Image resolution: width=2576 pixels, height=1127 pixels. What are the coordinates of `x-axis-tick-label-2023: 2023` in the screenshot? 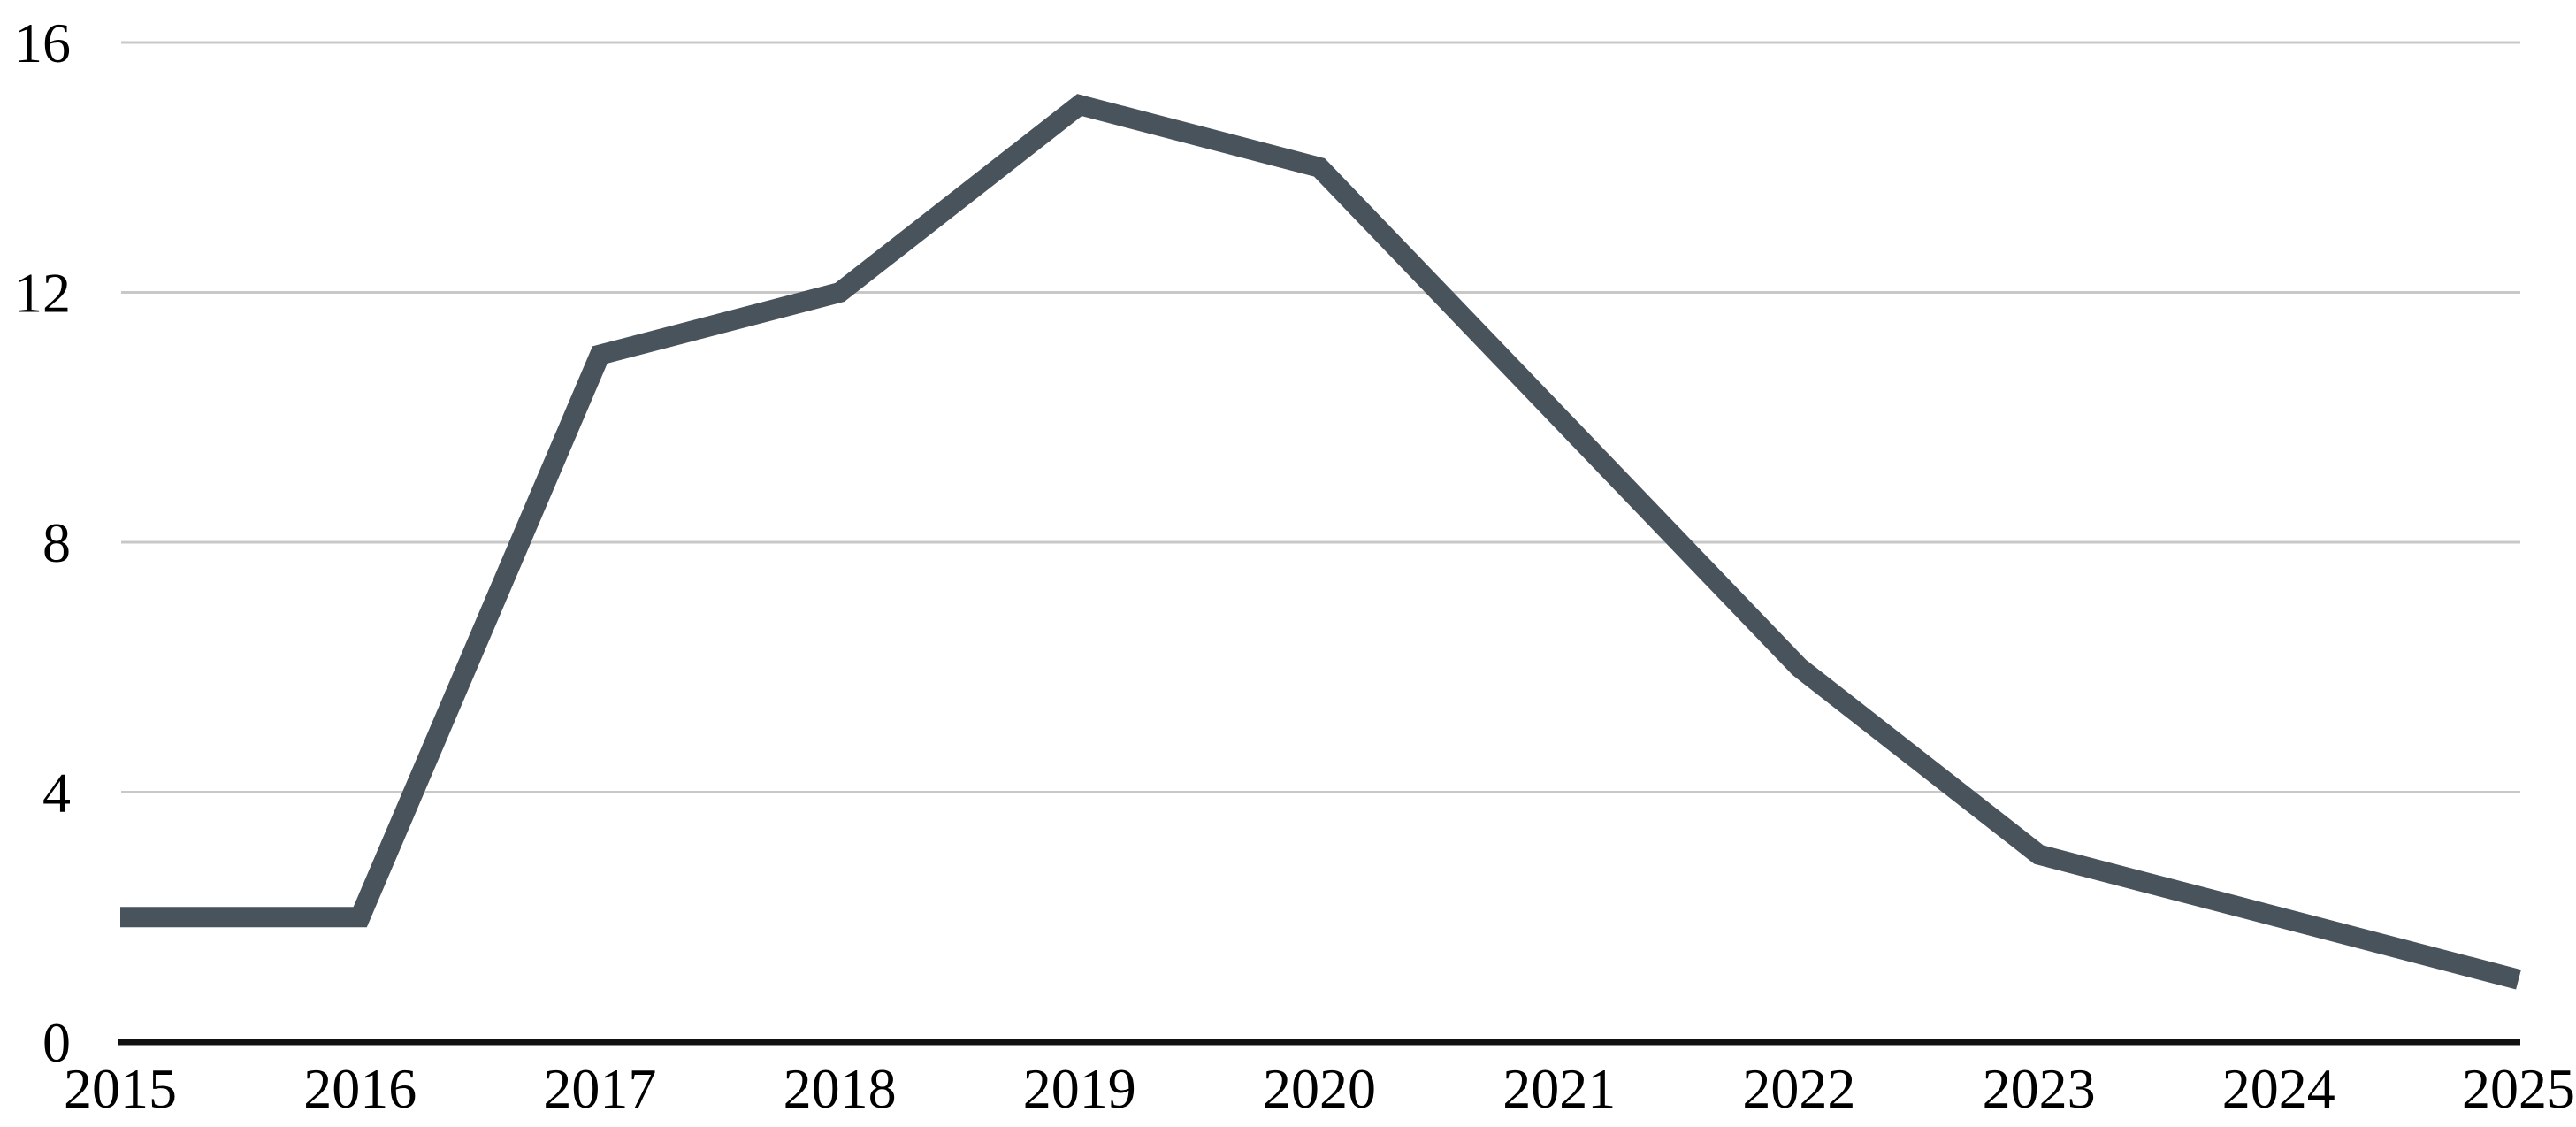 It's located at (2039, 1088).